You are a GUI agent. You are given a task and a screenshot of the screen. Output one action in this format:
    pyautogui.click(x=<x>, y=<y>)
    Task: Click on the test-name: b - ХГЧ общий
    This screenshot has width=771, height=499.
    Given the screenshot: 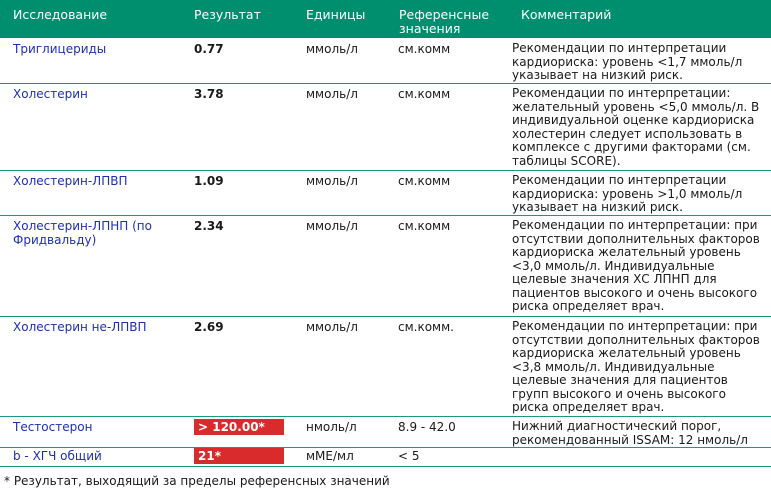 What is the action you would take?
    pyautogui.click(x=57, y=456)
    